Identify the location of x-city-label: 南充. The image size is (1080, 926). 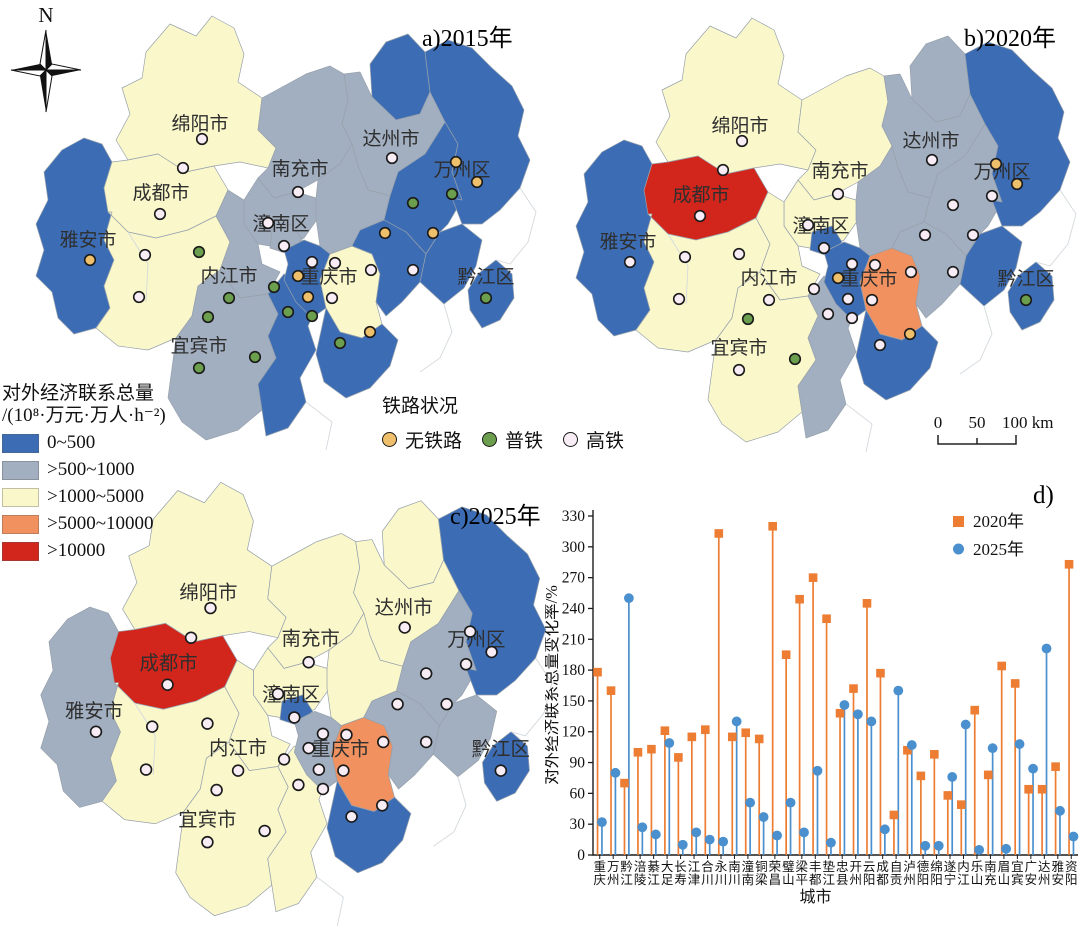
(990, 873).